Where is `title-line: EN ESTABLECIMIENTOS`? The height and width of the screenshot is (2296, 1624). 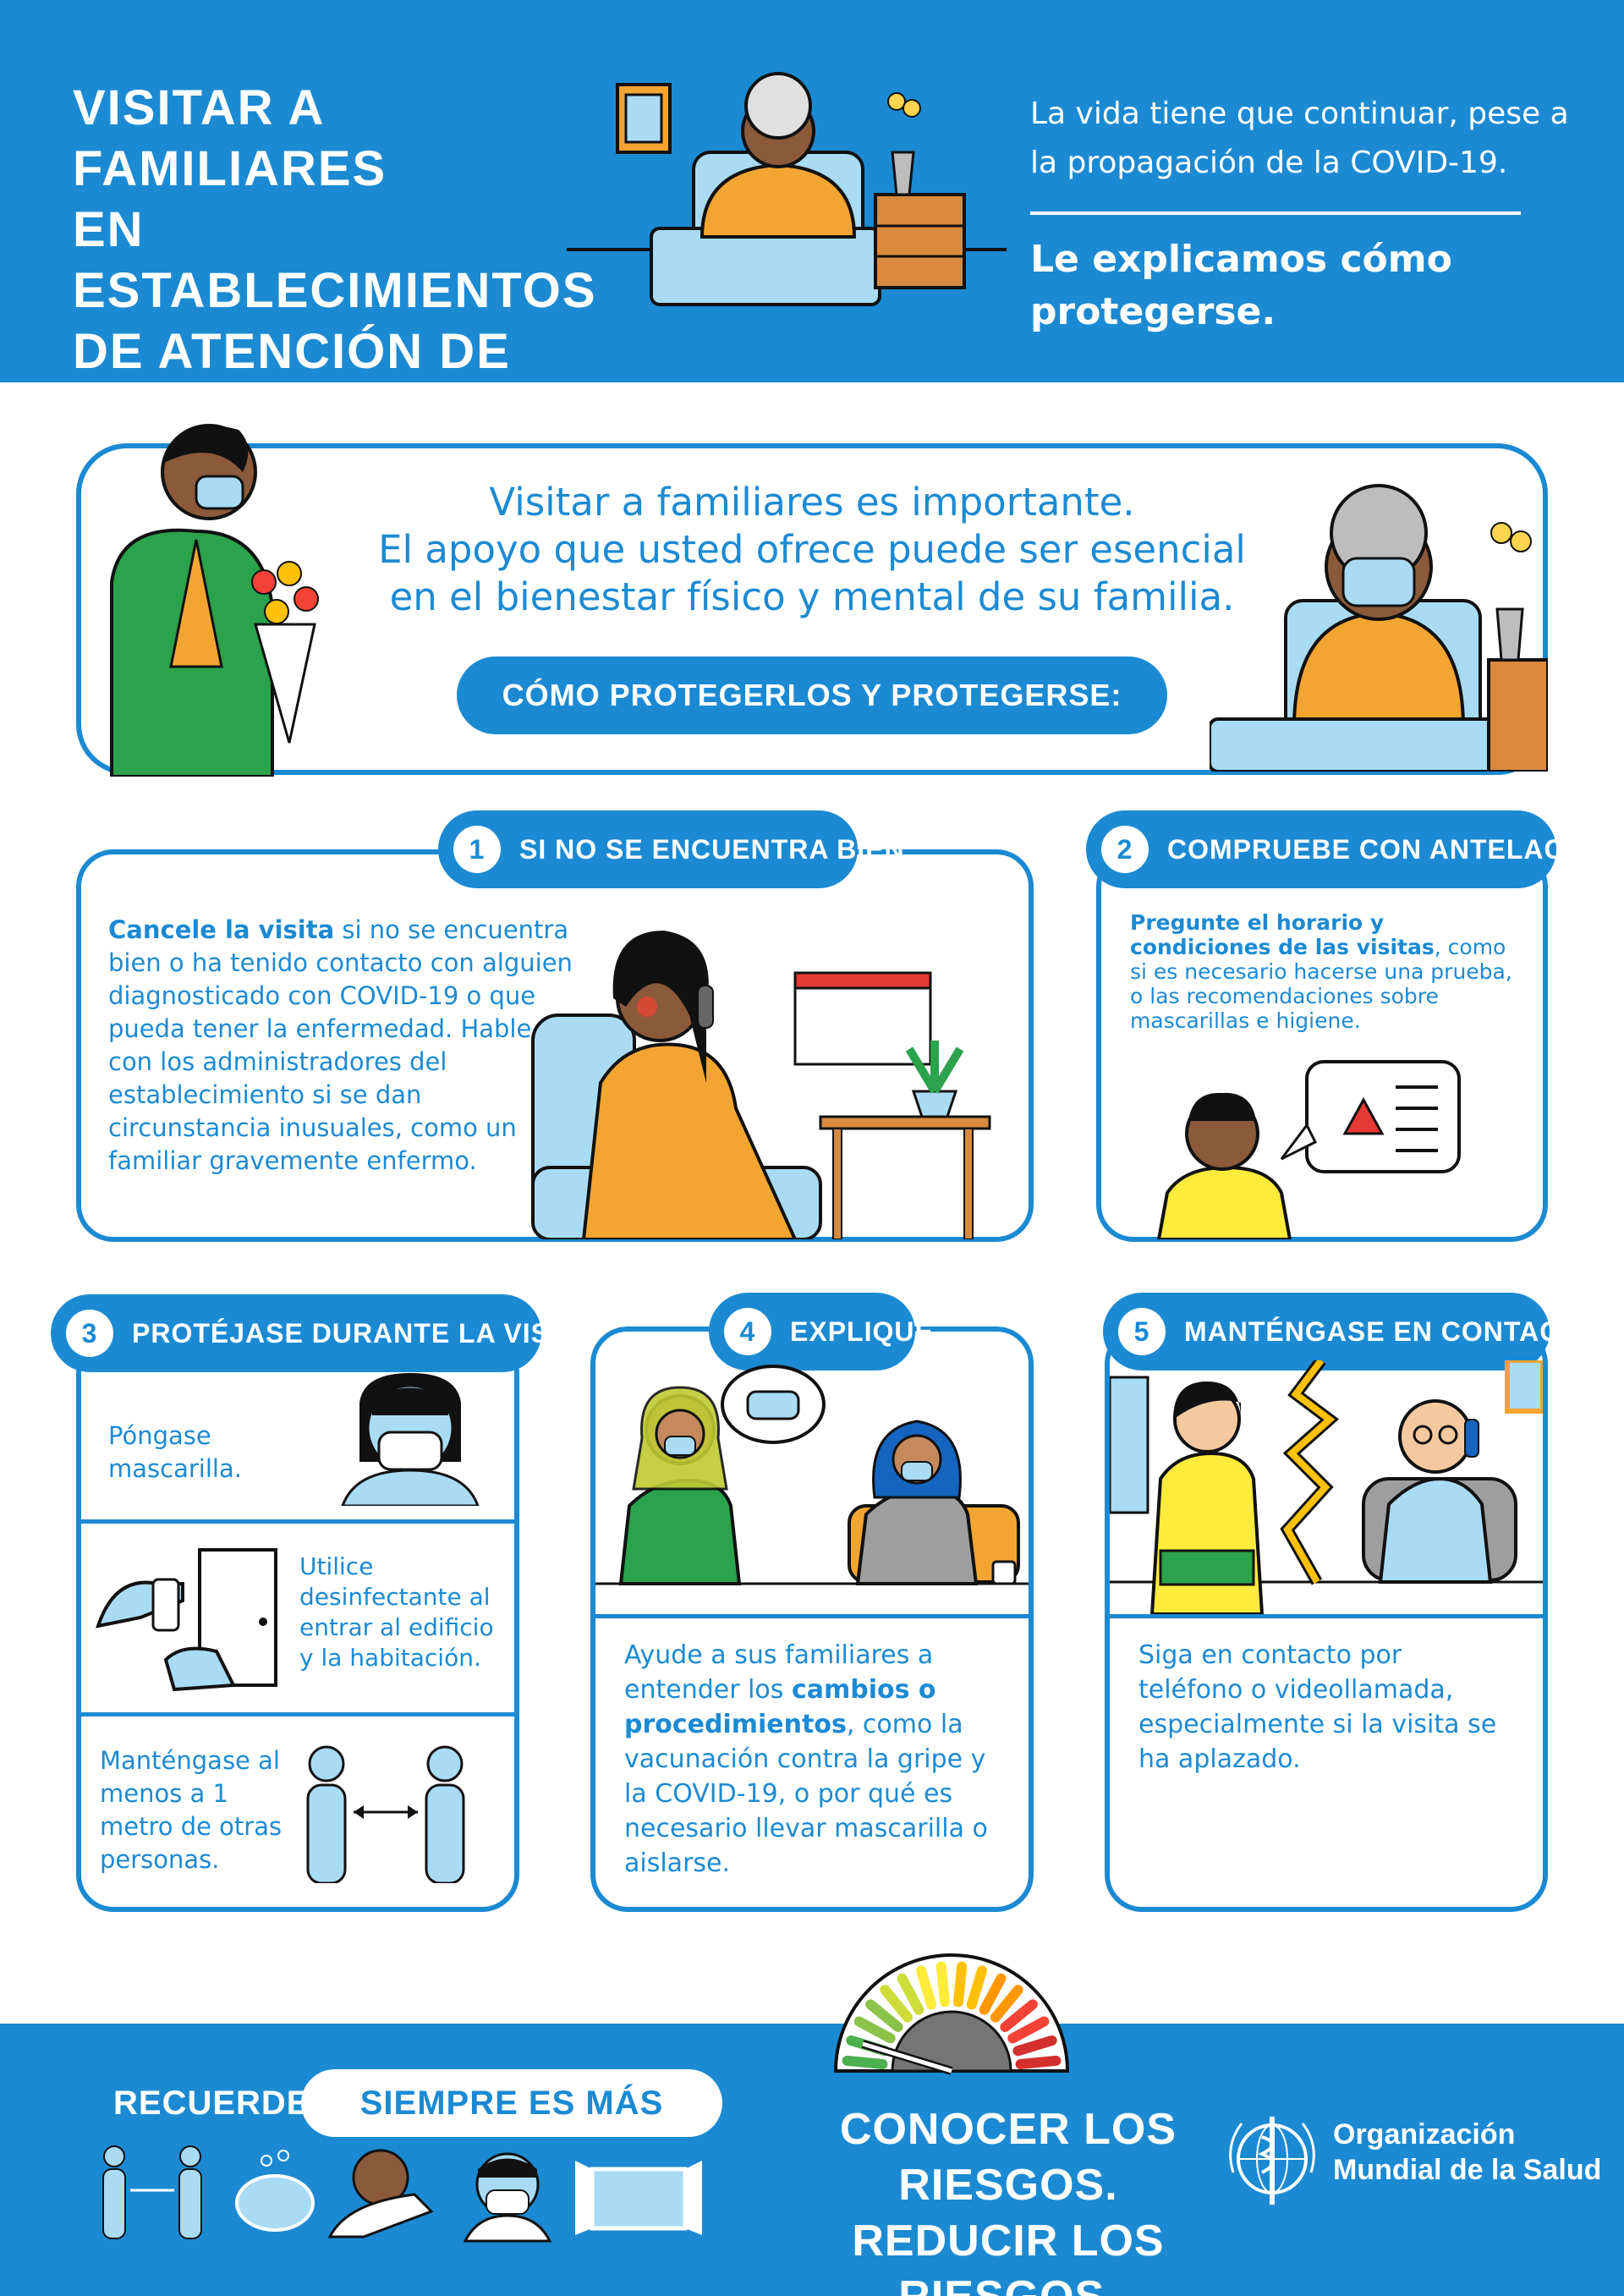 title-line: EN ESTABLECIMIENTOS is located at coordinates (335, 260).